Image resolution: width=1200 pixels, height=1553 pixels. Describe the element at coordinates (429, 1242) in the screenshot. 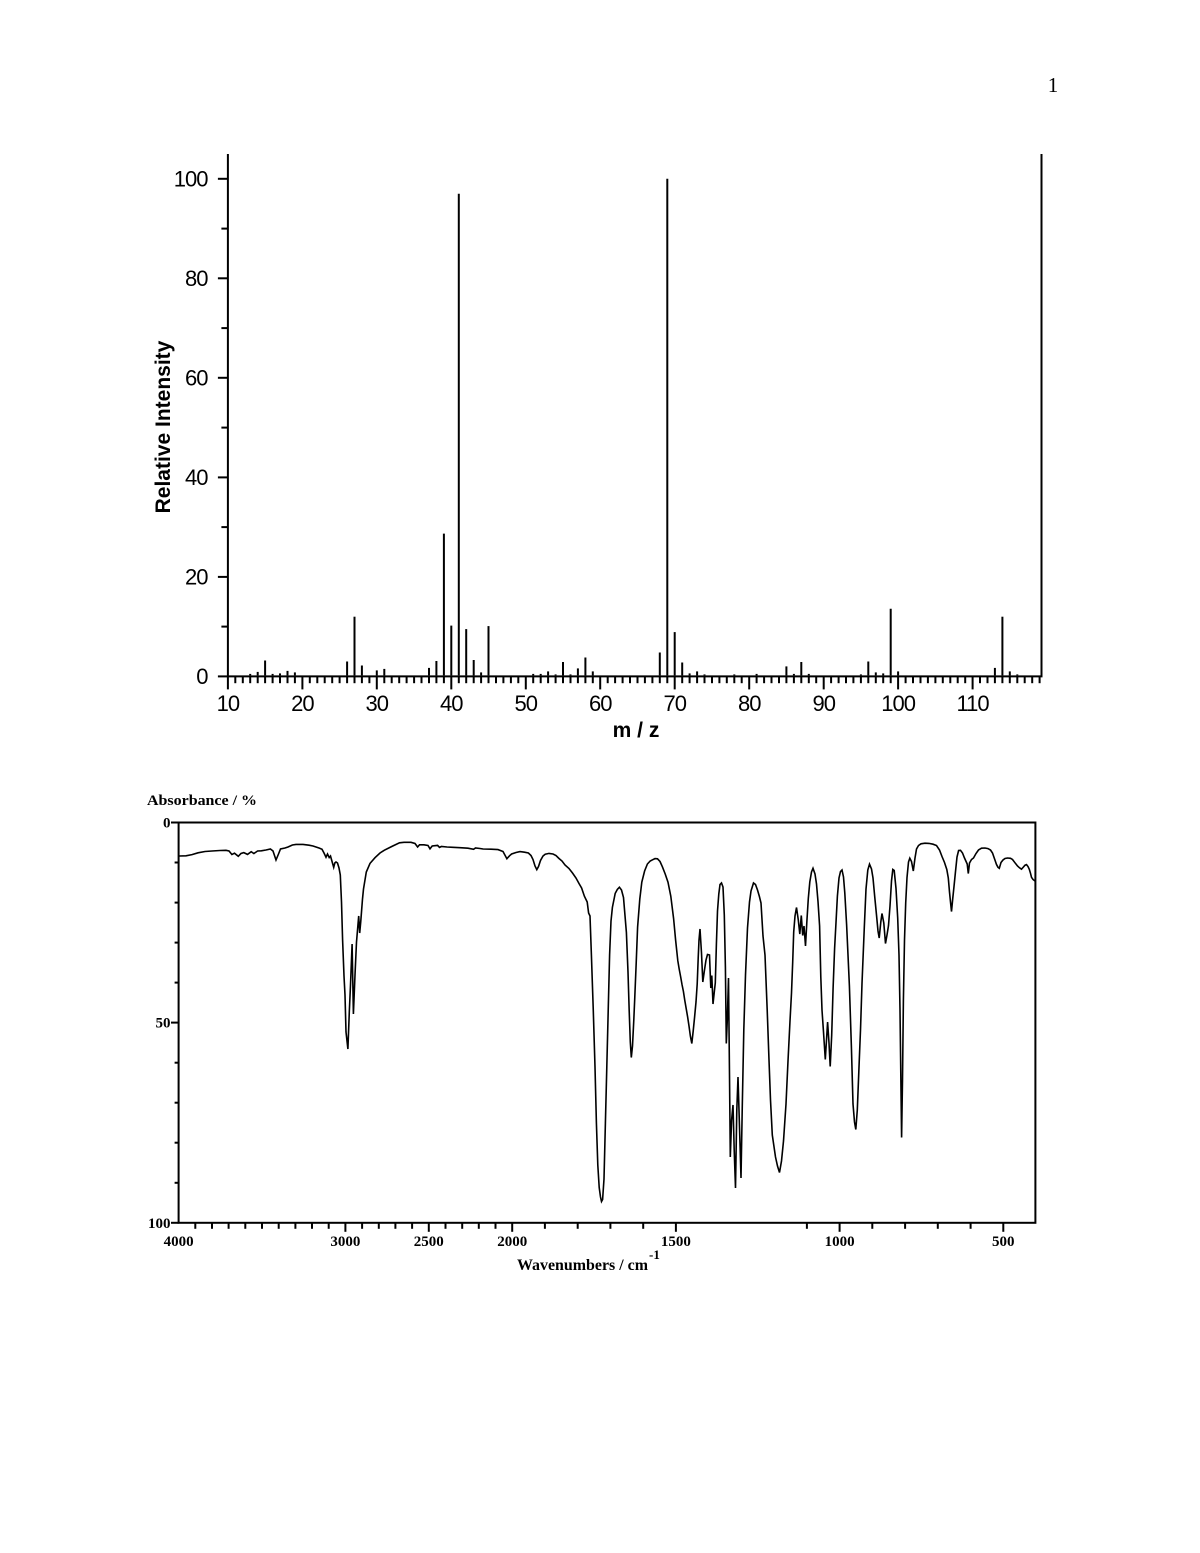

I see `svg-text: 2500` at that location.